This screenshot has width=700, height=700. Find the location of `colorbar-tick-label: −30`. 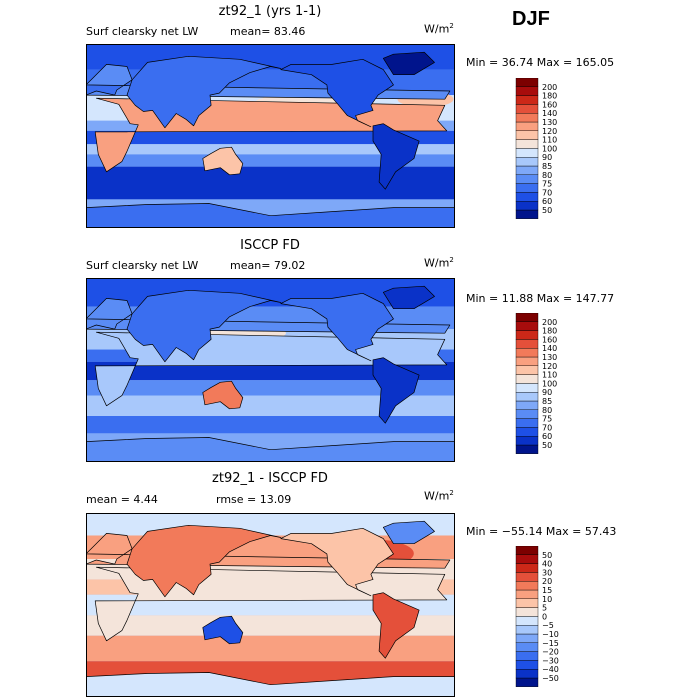

colorbar-tick-label: −30 is located at coordinates (550, 660).